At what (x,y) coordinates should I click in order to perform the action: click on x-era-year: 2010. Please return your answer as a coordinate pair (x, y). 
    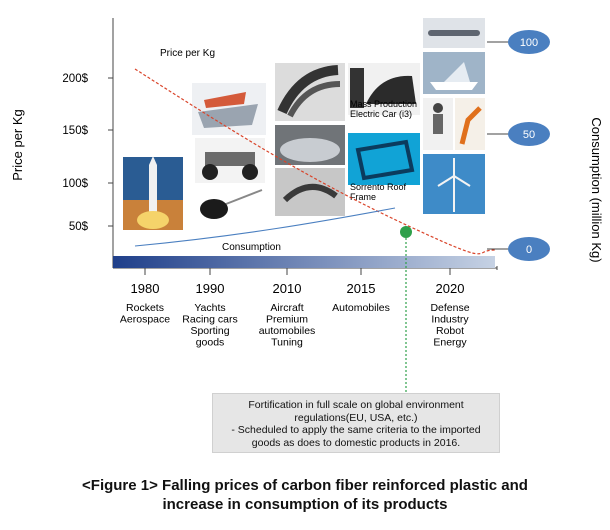
    Looking at the image, I should click on (287, 288).